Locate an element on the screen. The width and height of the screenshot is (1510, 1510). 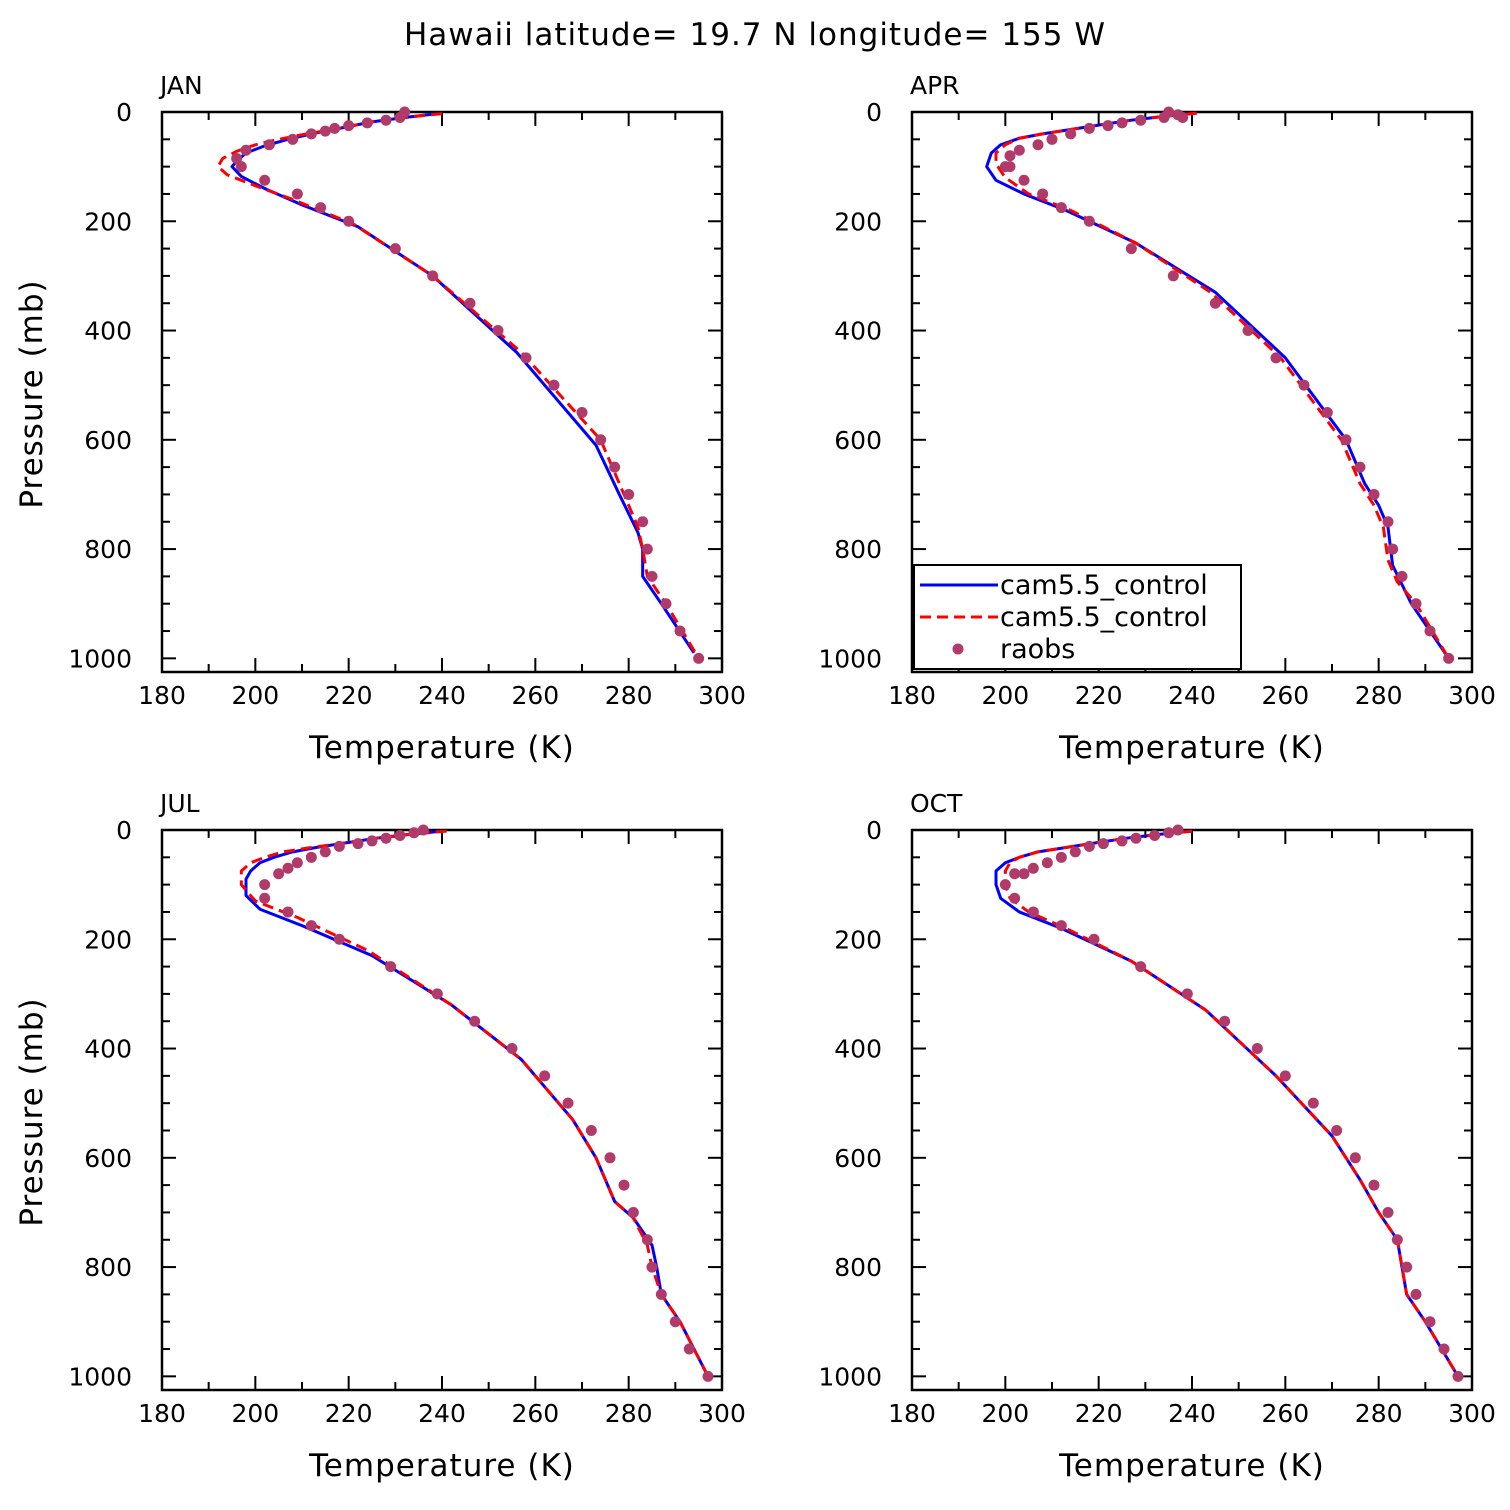
y-tick-label: 800 is located at coordinates (108, 1267).